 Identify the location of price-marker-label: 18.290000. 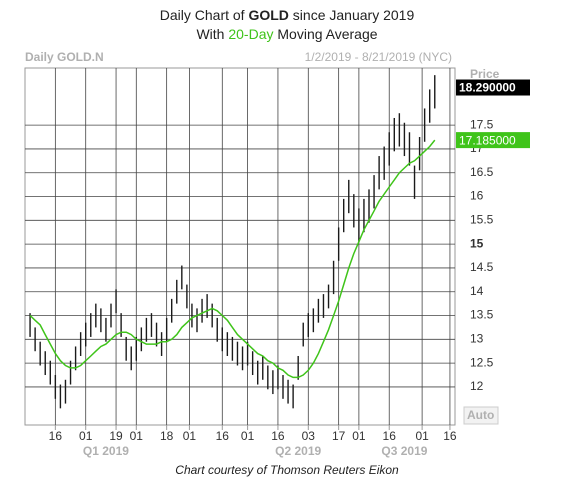
(487, 88).